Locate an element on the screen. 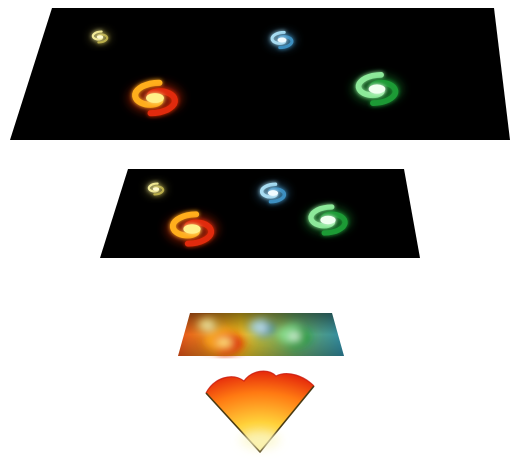 The height and width of the screenshot is (460, 520). cone-body is located at coordinates (260, 411).